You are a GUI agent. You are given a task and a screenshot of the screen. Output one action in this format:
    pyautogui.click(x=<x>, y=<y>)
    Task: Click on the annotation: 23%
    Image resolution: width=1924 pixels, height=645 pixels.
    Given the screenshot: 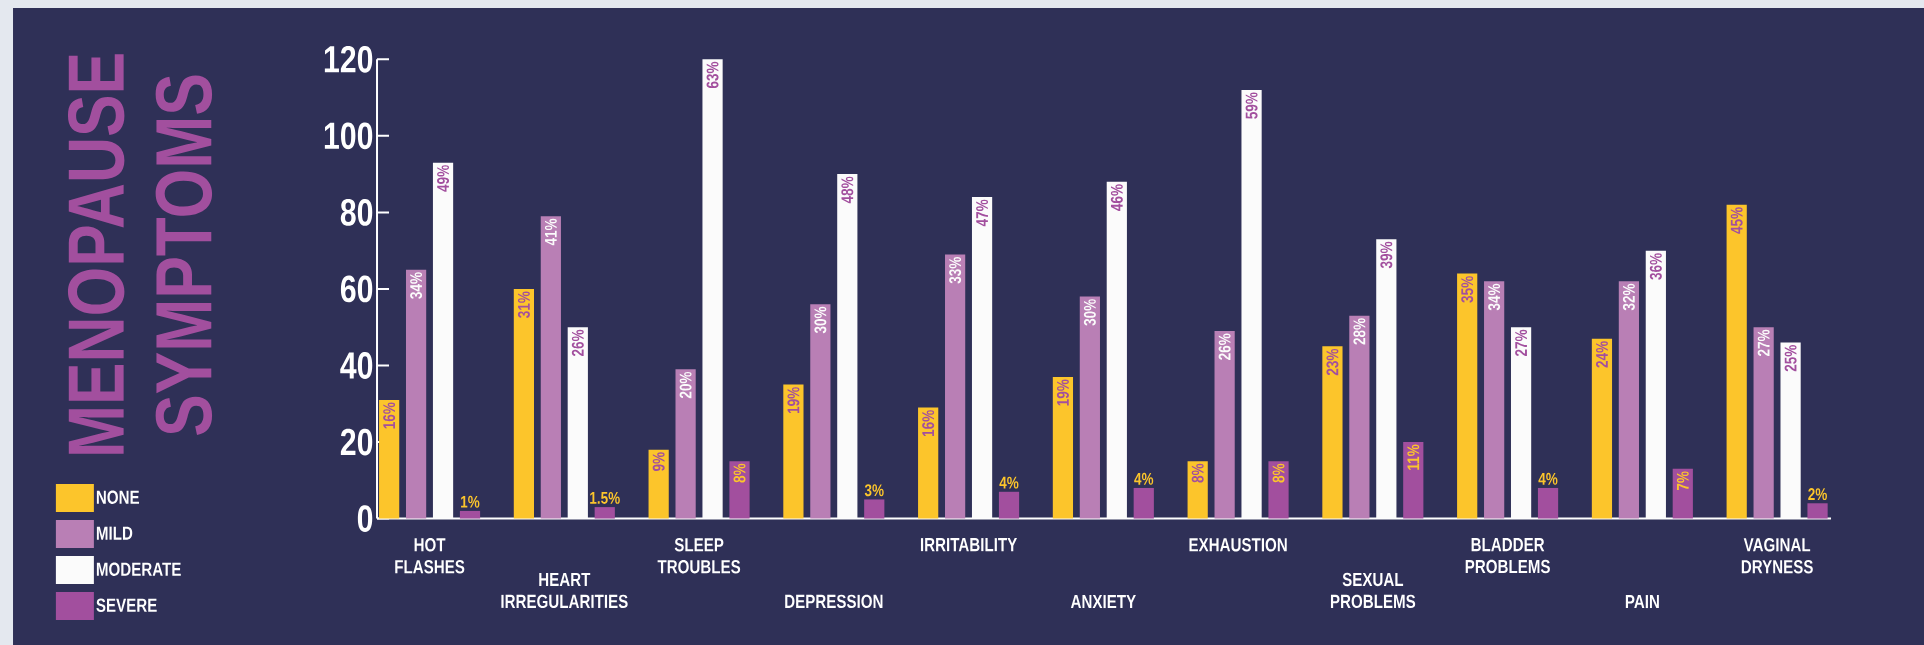 What is the action you would take?
    pyautogui.click(x=1332, y=362)
    